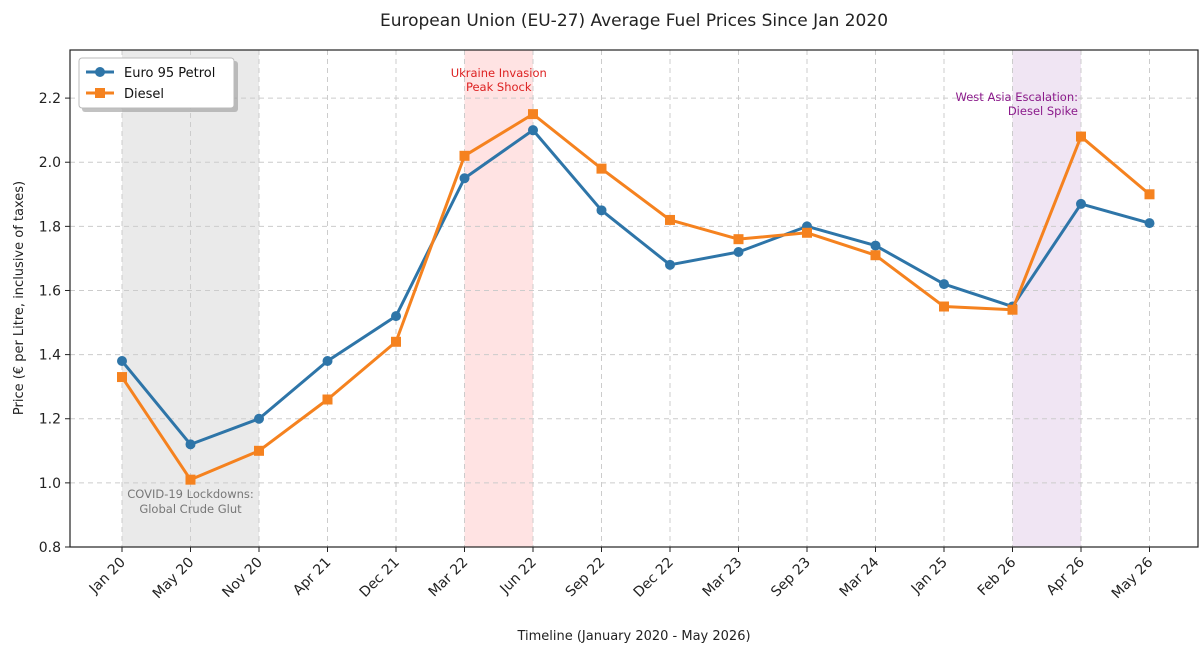 The image size is (1200, 655). What do you see at coordinates (1017, 97) in the screenshot?
I see `region-label-2-0: West Asia Escalation:` at bounding box center [1017, 97].